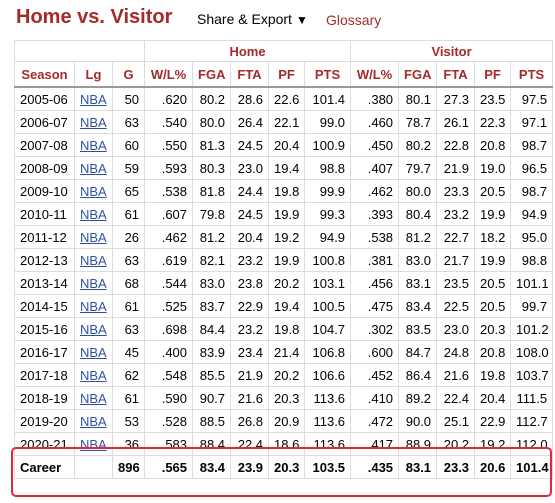  What do you see at coordinates (250, 191) in the screenshot?
I see `stat-cell: 24.4` at bounding box center [250, 191].